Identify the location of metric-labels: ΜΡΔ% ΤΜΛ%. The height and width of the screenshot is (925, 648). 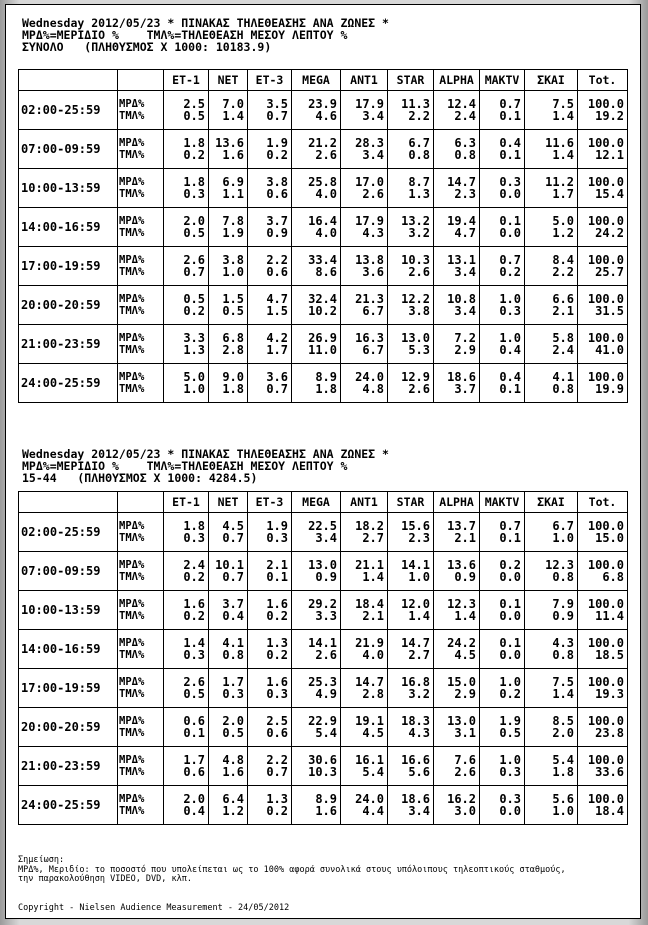
(140, 188).